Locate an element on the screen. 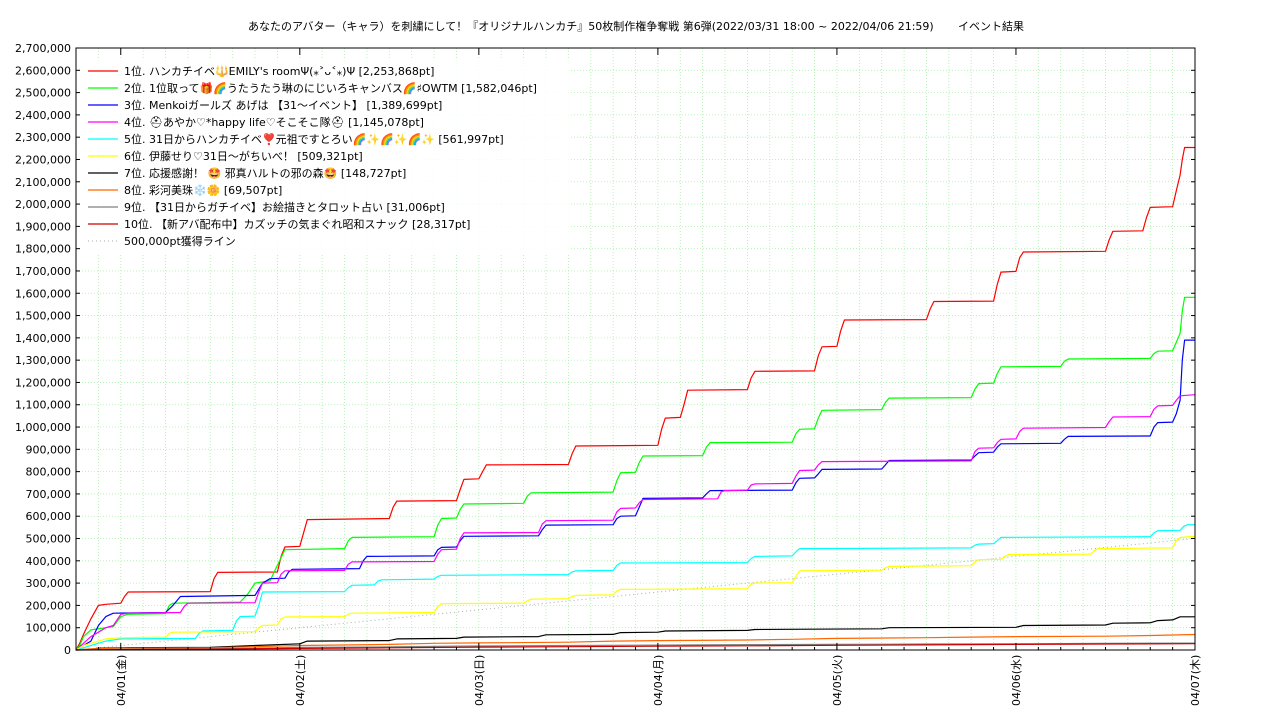  y-tick-label: 1,000,000 is located at coordinates (43, 427).